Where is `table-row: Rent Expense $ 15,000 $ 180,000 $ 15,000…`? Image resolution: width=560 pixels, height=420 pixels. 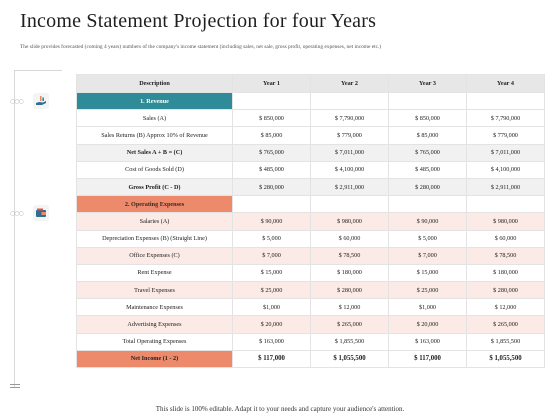
table-row: Rent Expense $ 15,000 $ 180,000 $ 15,000… is located at coordinates (310, 273).